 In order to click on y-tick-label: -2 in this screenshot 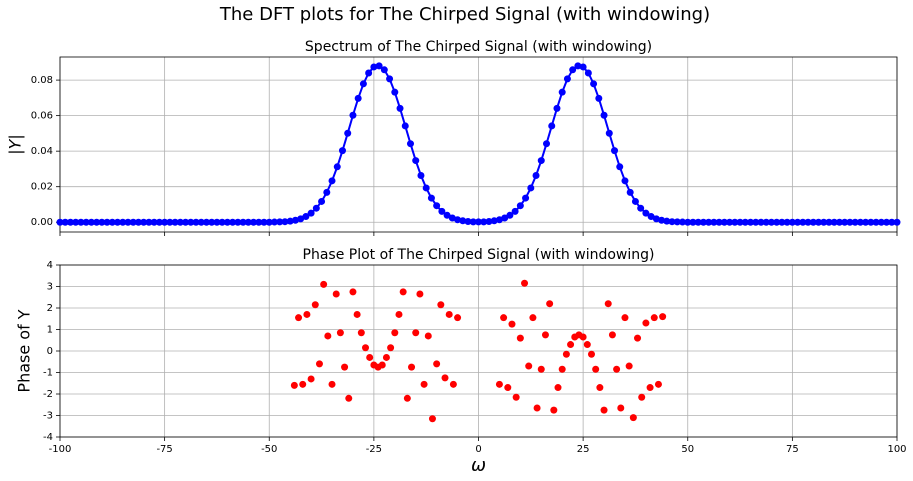, I will do `click(48, 394)`.